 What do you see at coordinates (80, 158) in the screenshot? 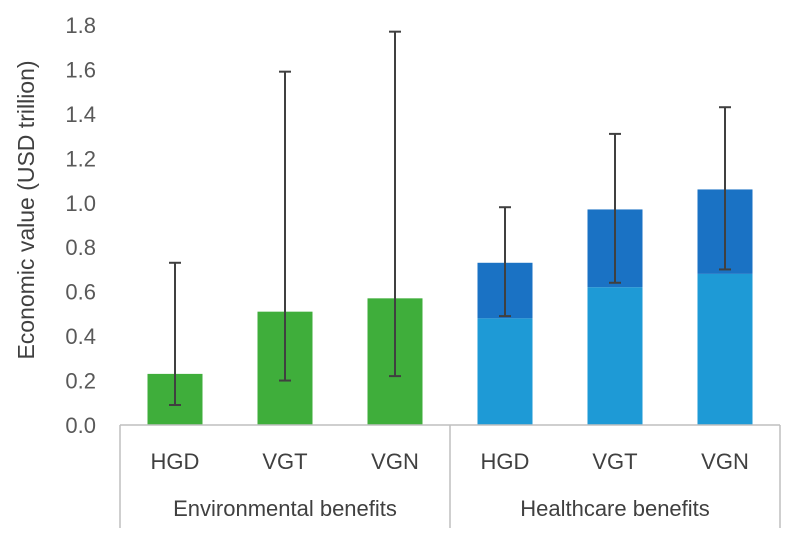
I see `y-tick-label: 1.2` at bounding box center [80, 158].